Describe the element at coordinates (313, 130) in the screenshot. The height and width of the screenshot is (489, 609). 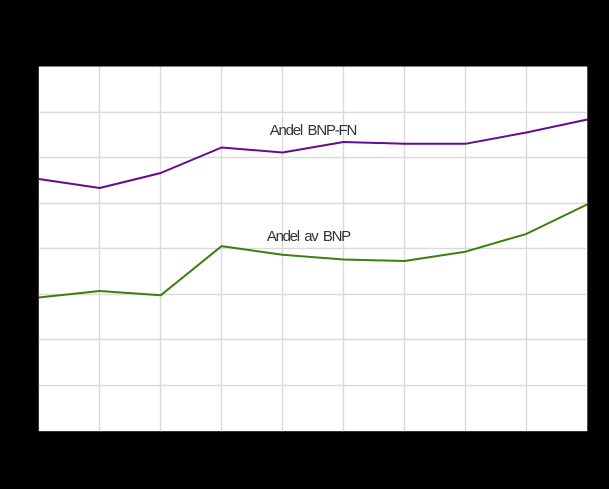
I see `svg-text: Andel BNP-FN` at that location.